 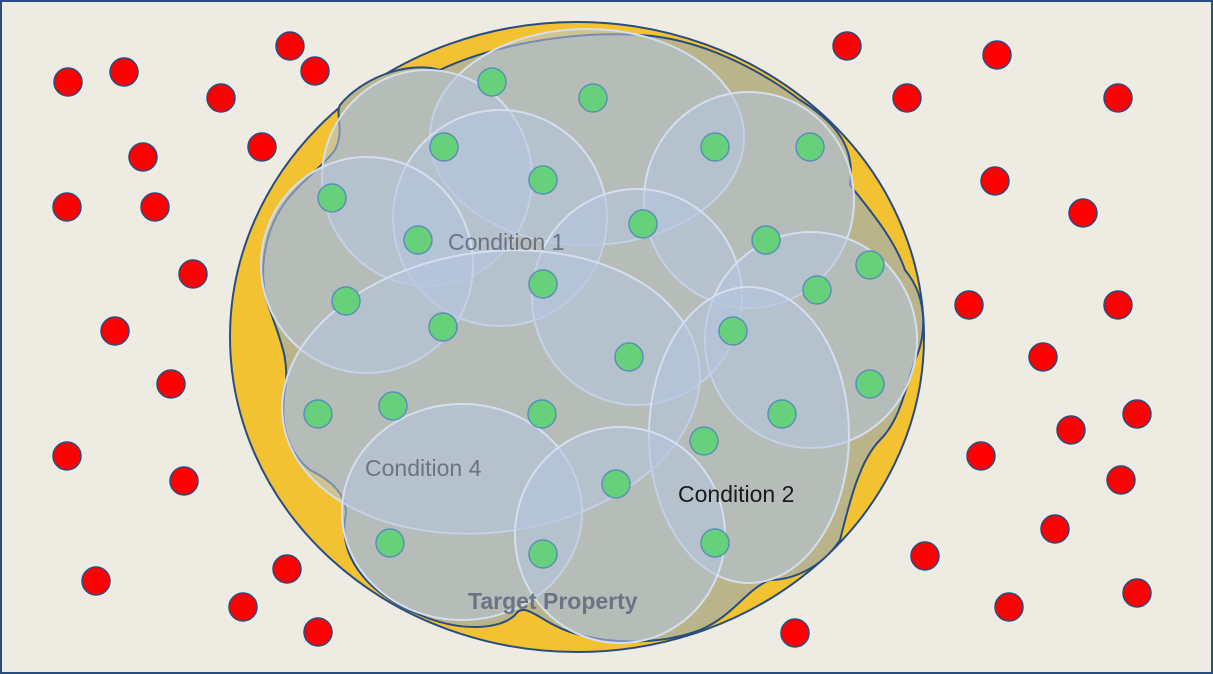 I want to click on target-property-label: Target Property, so click(x=553, y=601).